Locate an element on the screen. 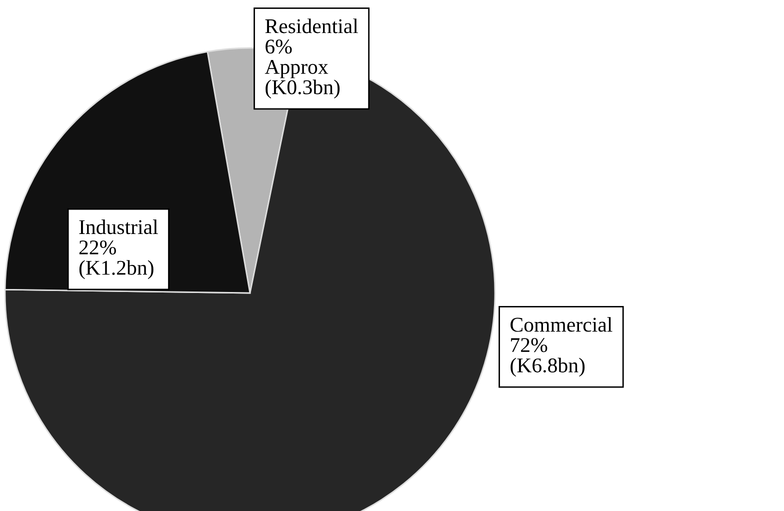  slice-label: Commercial is located at coordinates (561, 324).